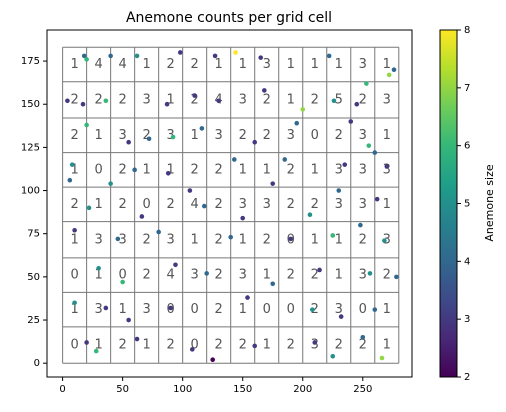 The width and height of the screenshot is (506, 412). What do you see at coordinates (362, 389) in the screenshot?
I see `x-tick-label: 250` at bounding box center [362, 389].